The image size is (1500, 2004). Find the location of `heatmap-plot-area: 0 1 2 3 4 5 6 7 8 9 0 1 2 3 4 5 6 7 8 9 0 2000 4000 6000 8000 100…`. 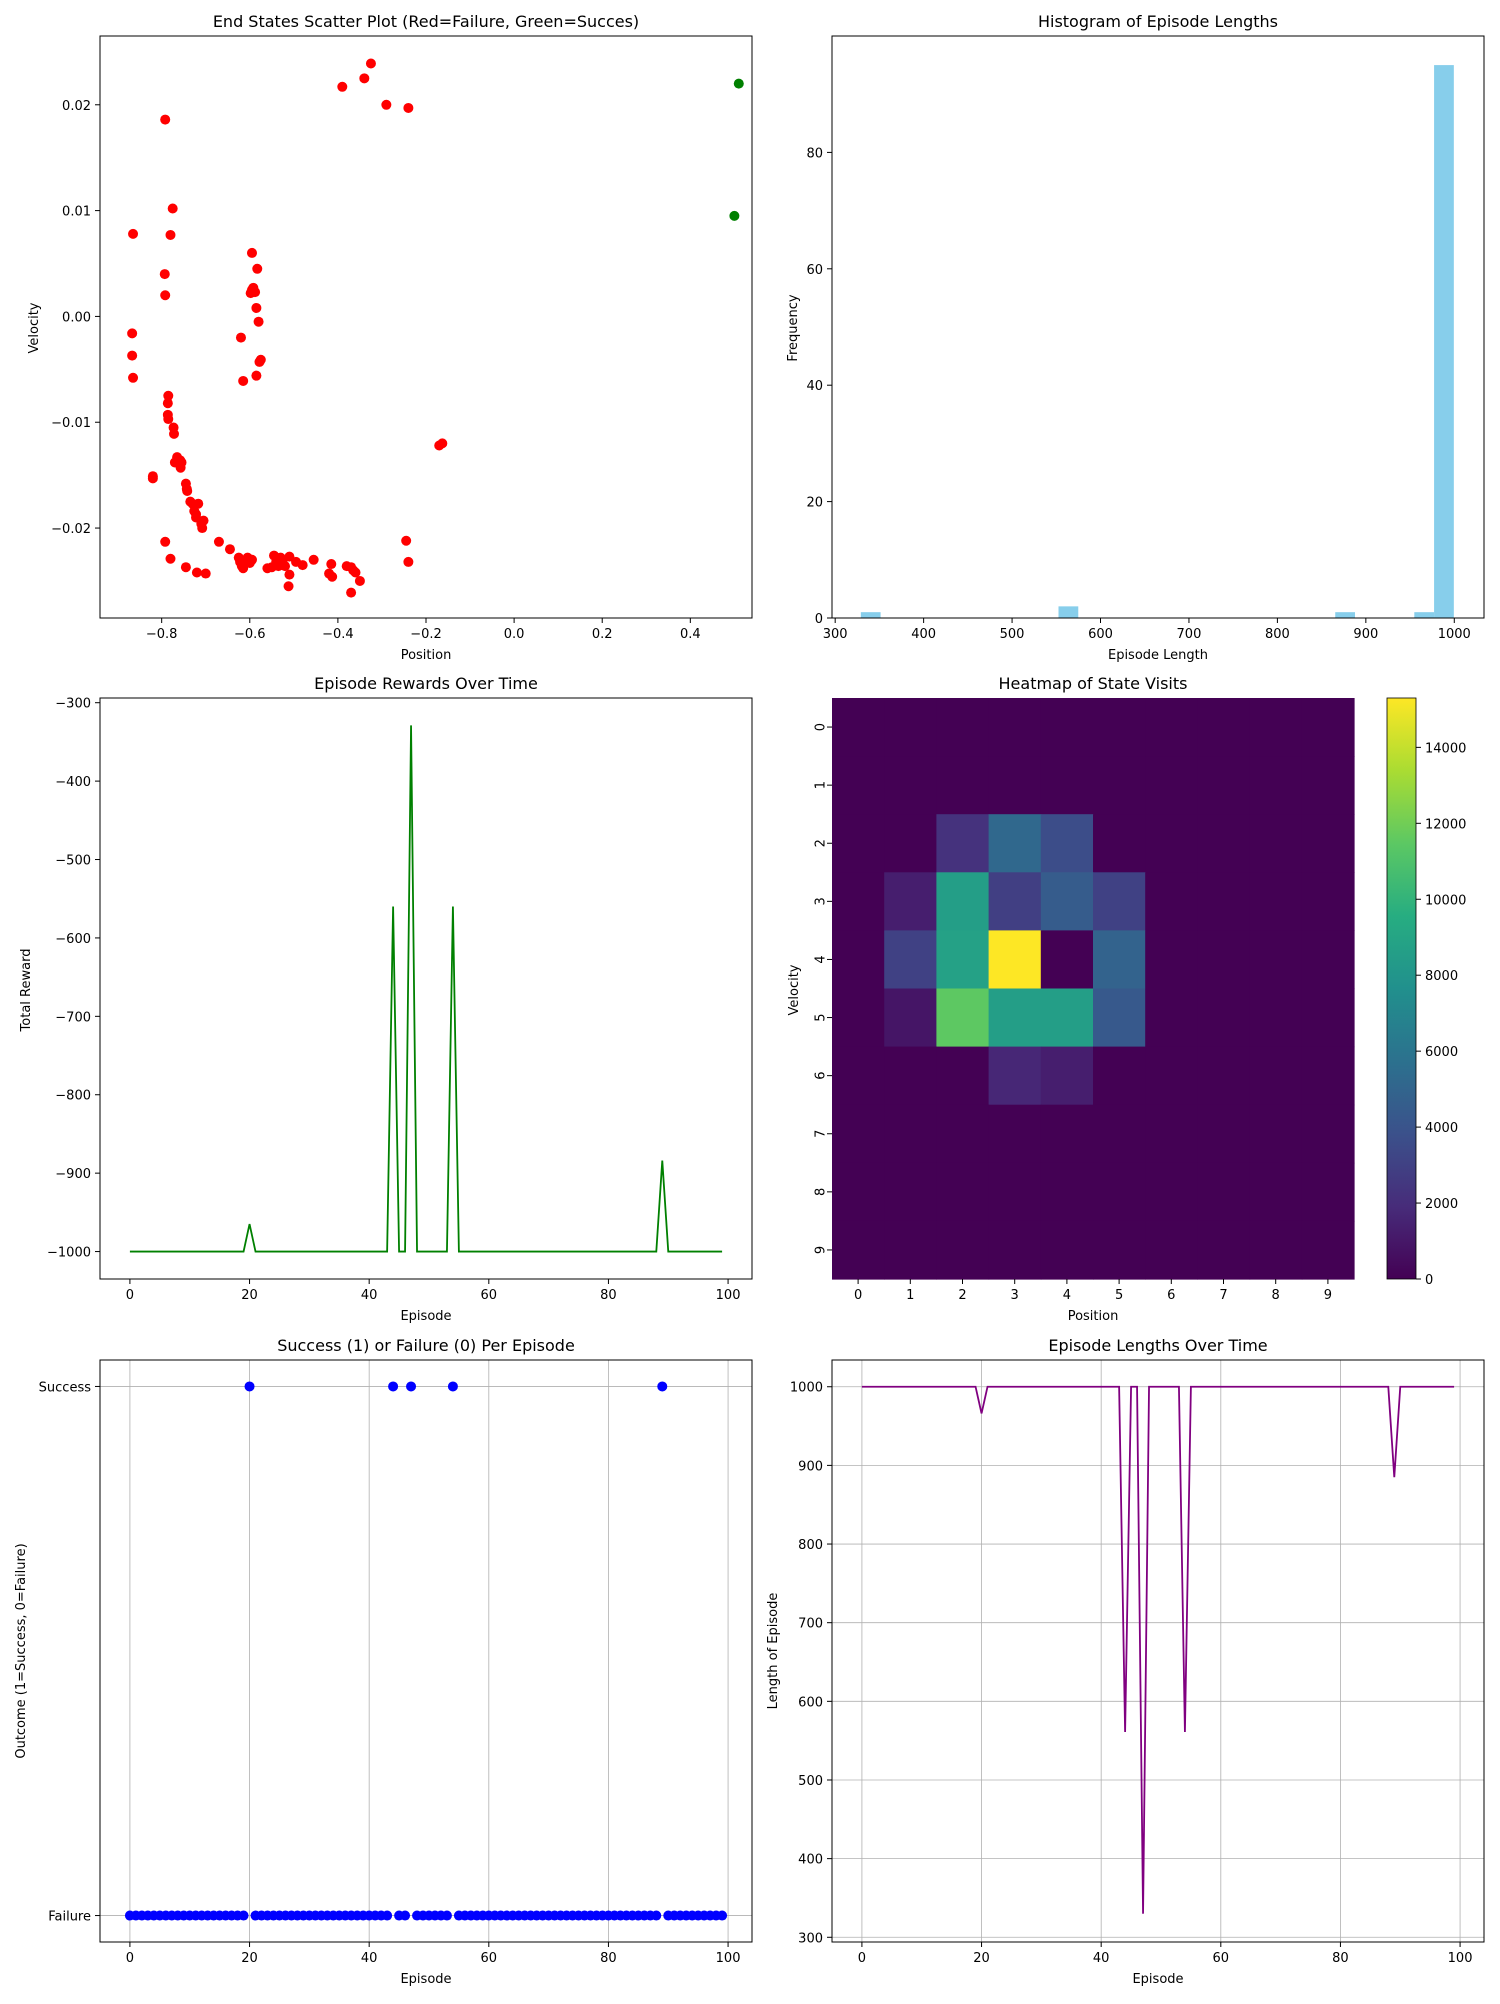

heatmap-plot-area: 0 1 2 3 4 5 6 7 8 9 0 1 2 3 4 5 6 7 8 9 0 2000 4000 6000 8000 100… is located at coordinates (1140, 1000).